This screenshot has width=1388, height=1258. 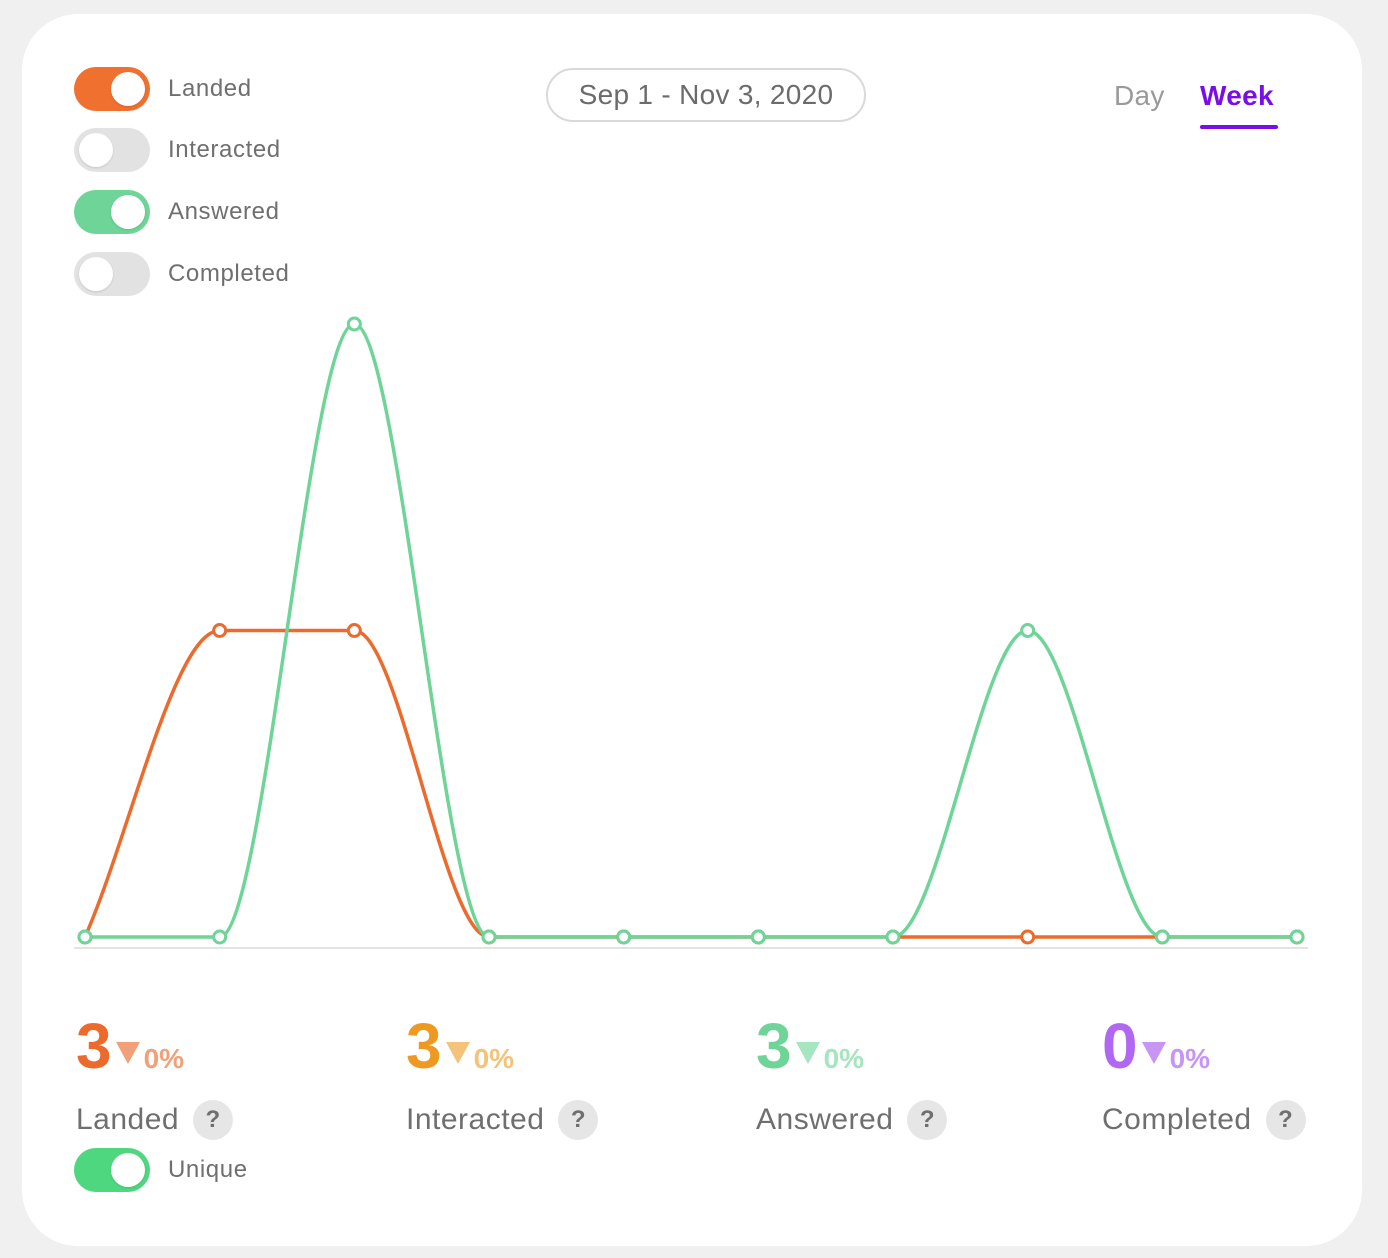 I want to click on interacted-switch, so click(x=112, y=150).